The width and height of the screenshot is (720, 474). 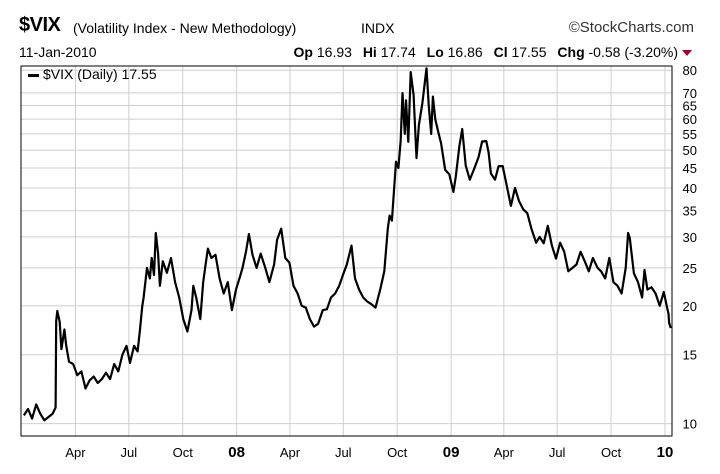 I want to click on down-arrow-icon, so click(x=687, y=53).